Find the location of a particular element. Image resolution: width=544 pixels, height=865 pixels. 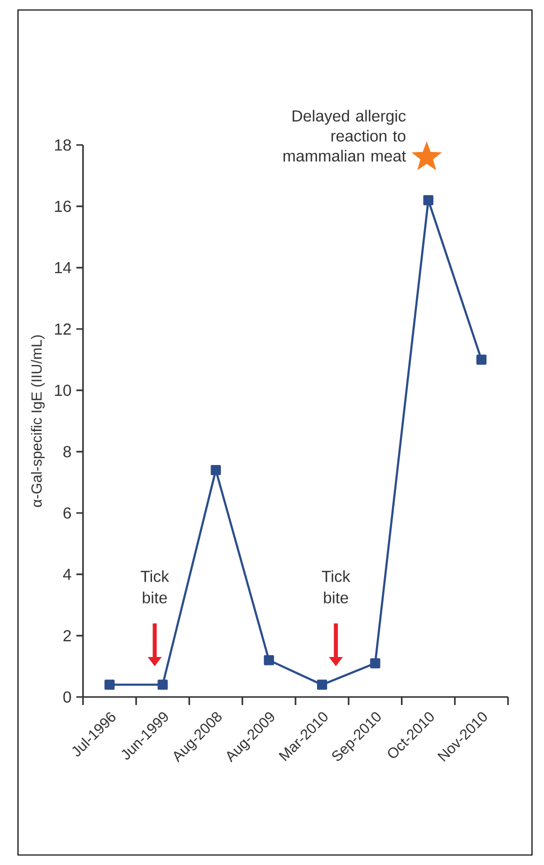

y-tick-label: 6 is located at coordinates (67, 513).